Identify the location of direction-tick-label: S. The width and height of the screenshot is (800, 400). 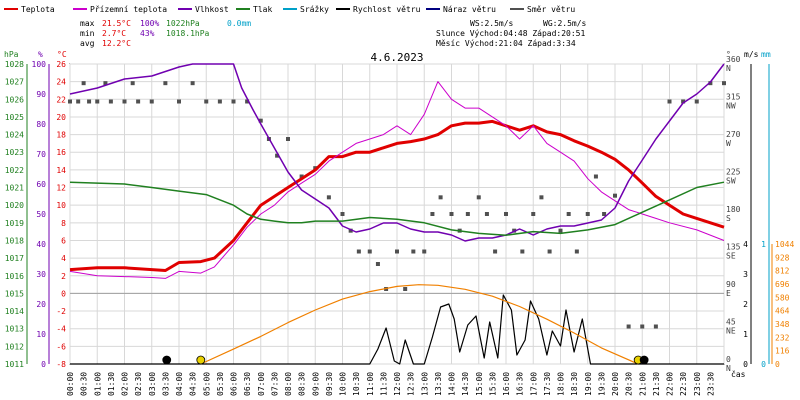
(728, 218).